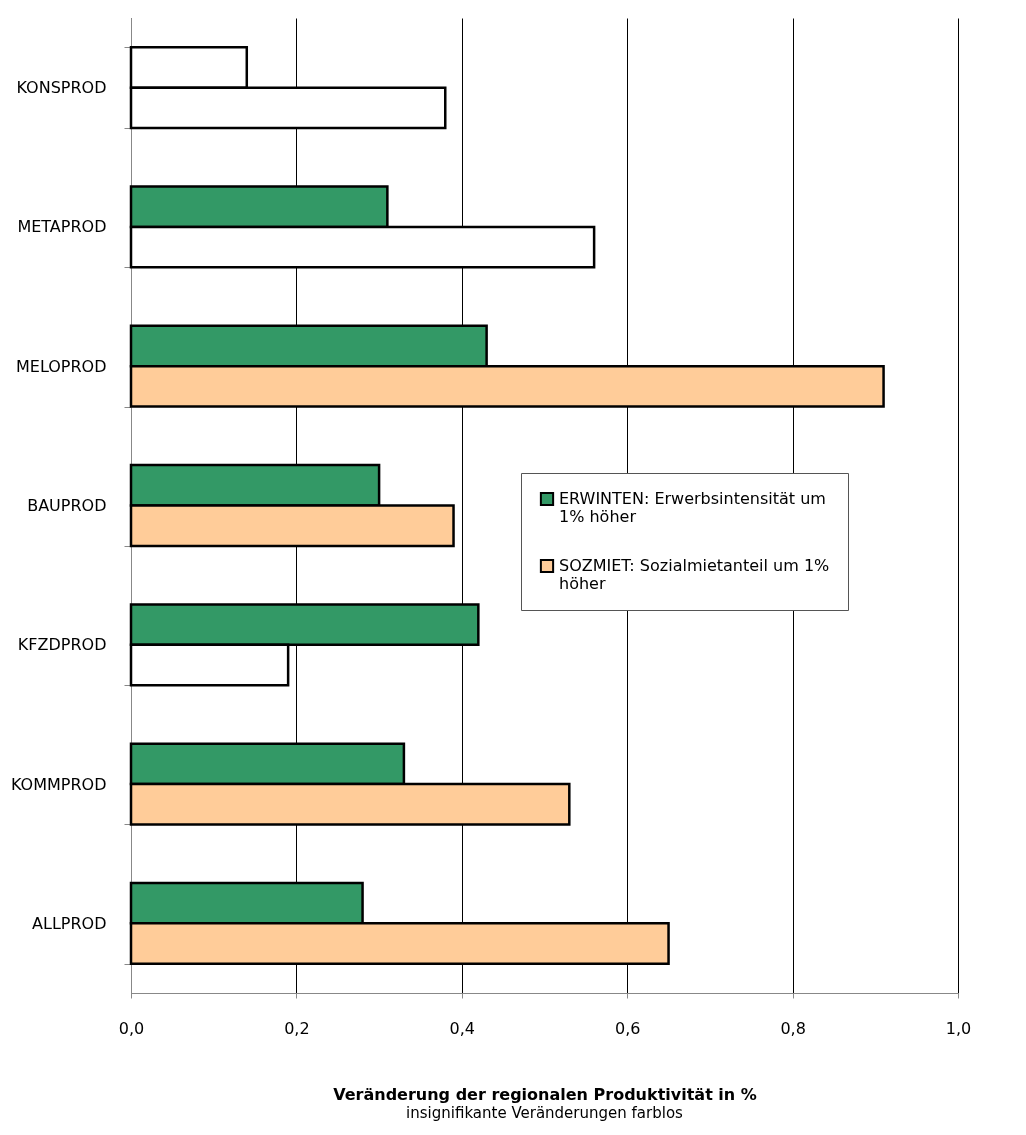 This screenshot has width=1026, height=1135. I want to click on x-tick-label: 0,0, so click(131, 1028).